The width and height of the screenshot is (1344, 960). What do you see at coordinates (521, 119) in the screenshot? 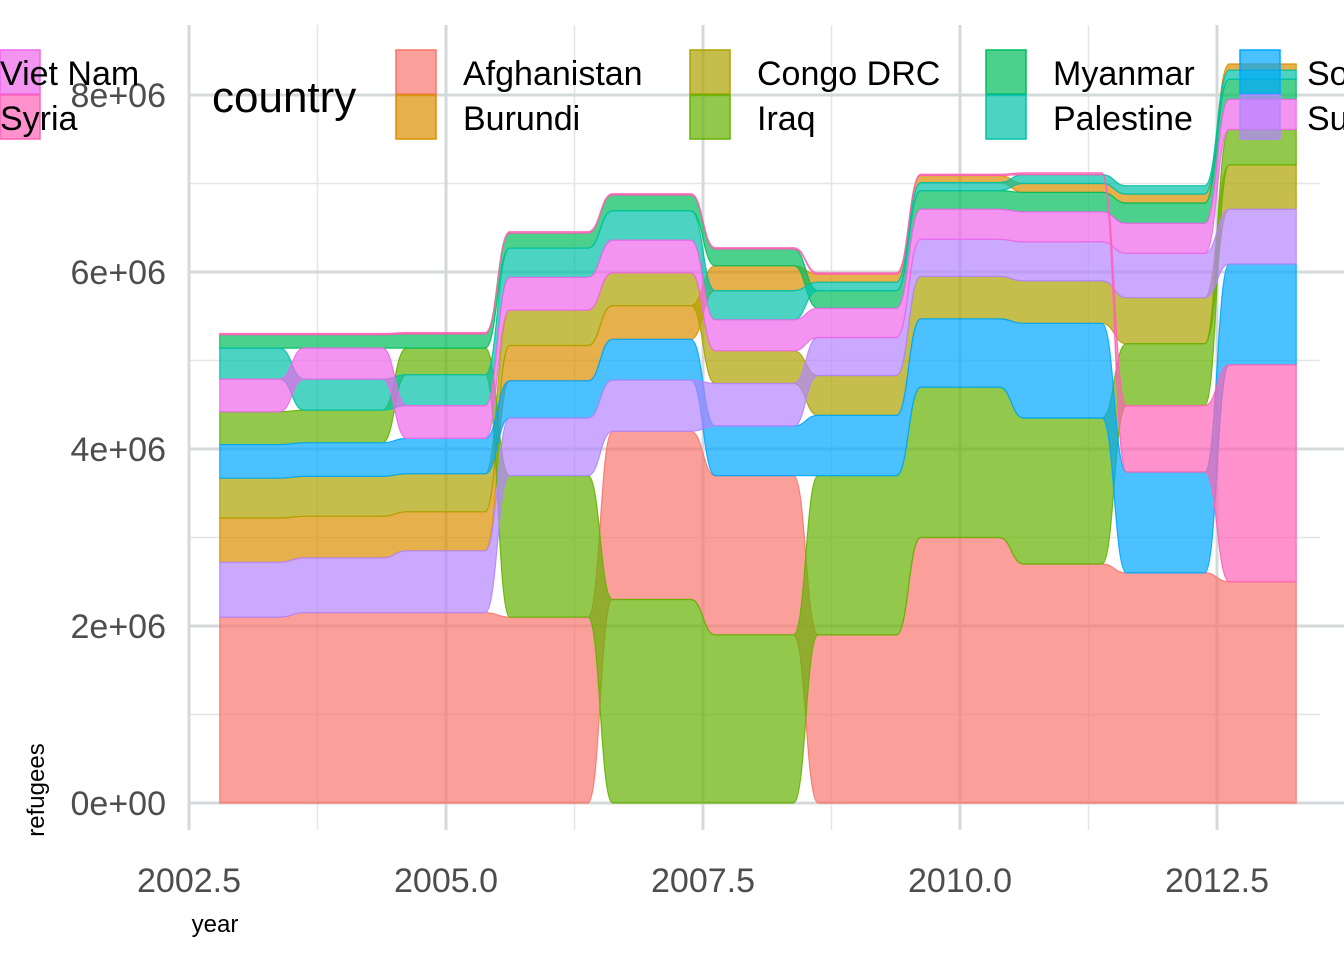
I see `legend-label-burundi: Burundi` at bounding box center [521, 119].